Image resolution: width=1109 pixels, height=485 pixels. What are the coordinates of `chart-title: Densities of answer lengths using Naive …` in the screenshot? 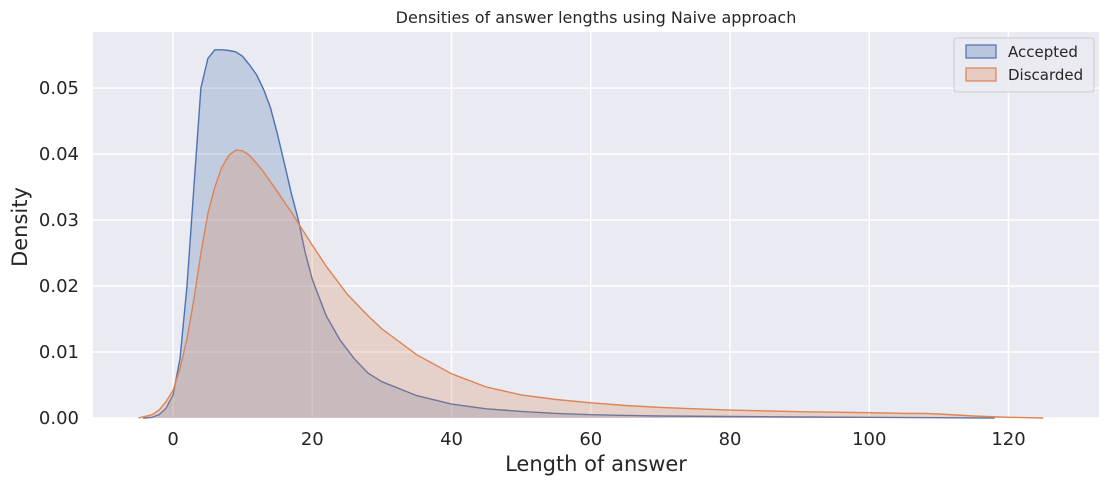 It's located at (596, 17).